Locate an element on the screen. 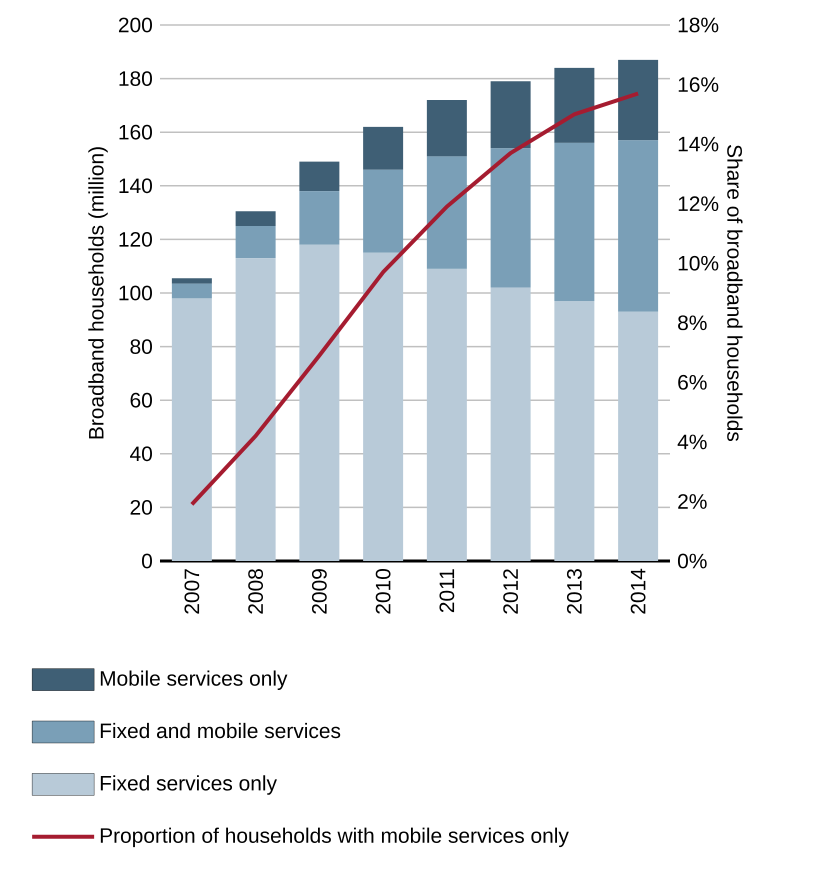 Image resolution: width=823 pixels, height=887 pixels. x-tick-label: 2014 is located at coordinates (638, 591).